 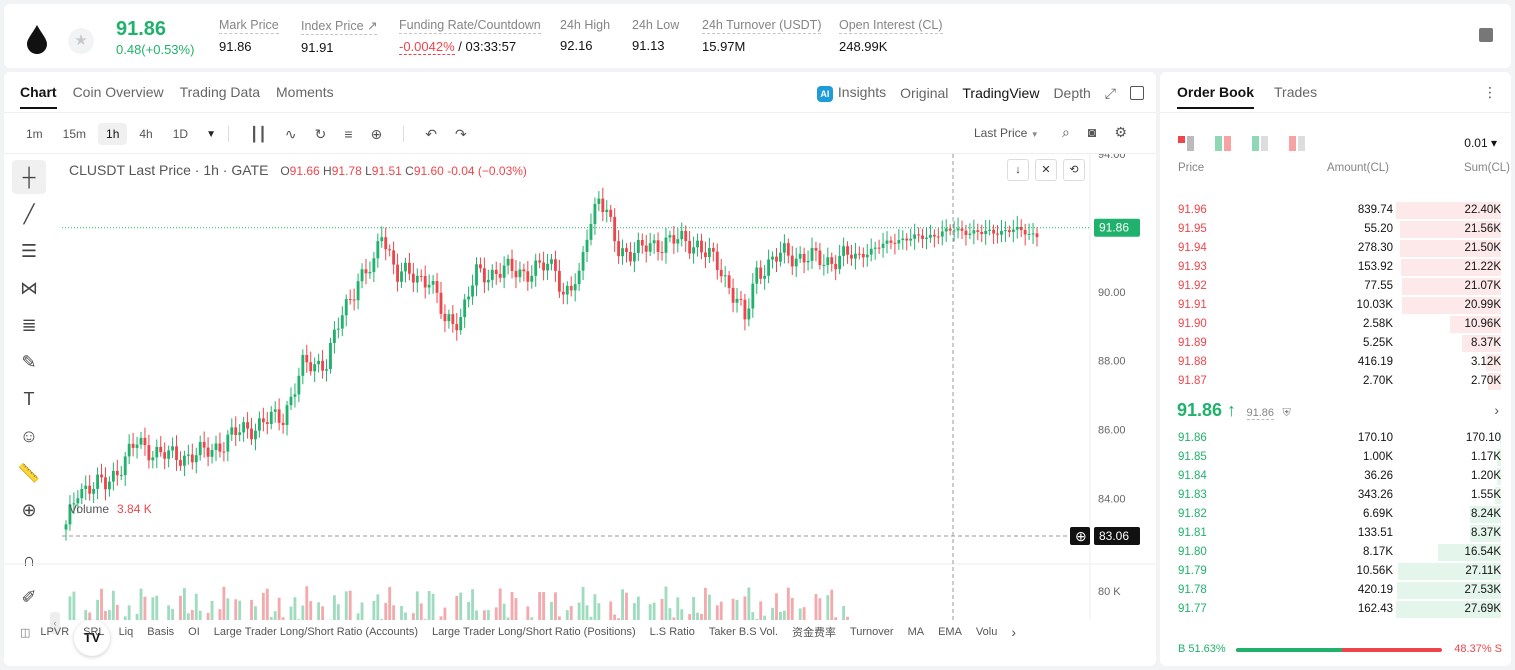 What do you see at coordinates (1260, 143) in the screenshot?
I see `mode-bids-icon` at bounding box center [1260, 143].